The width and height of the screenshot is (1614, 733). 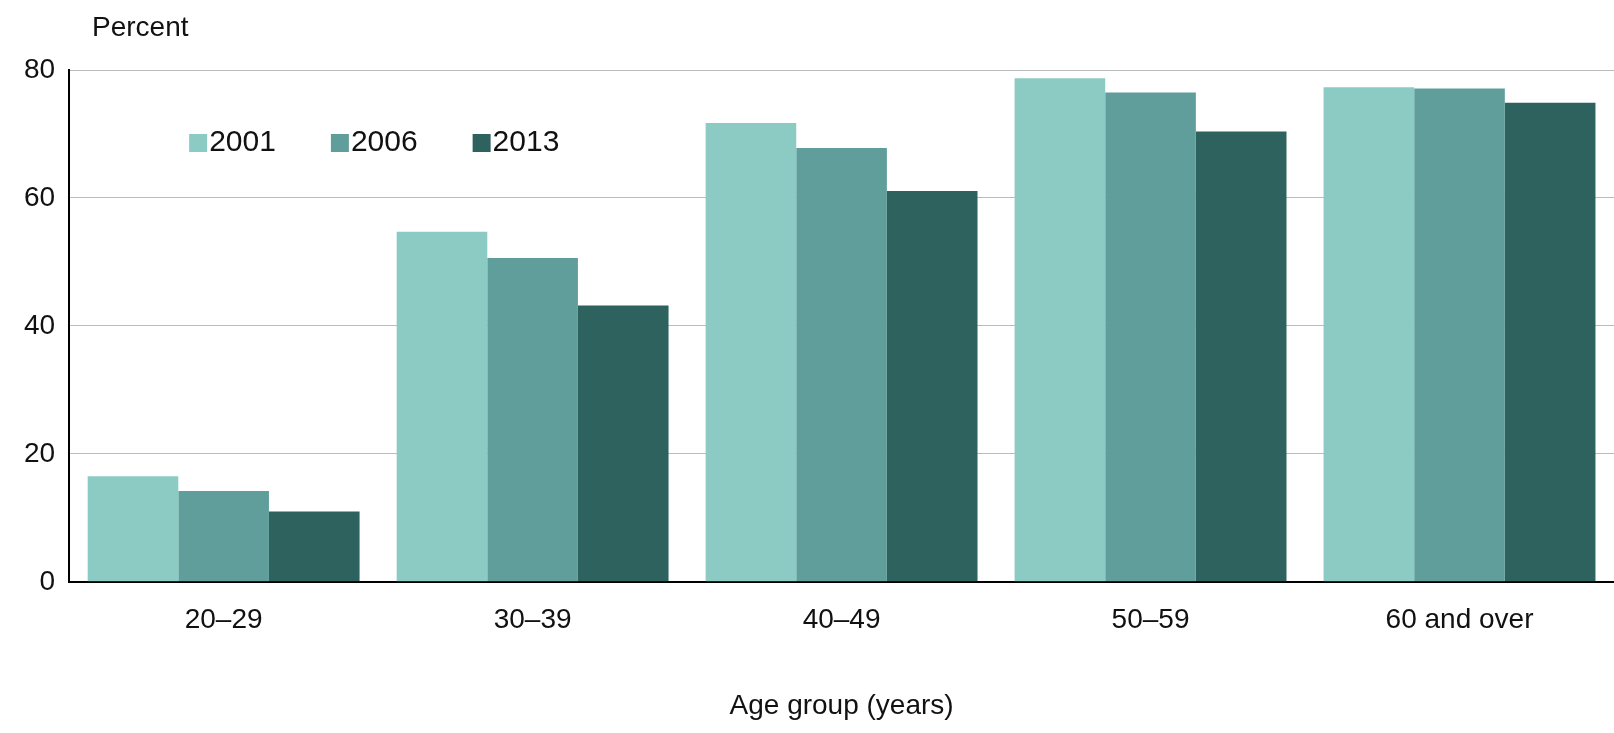 I want to click on y-tick-label: 60, so click(x=39, y=196).